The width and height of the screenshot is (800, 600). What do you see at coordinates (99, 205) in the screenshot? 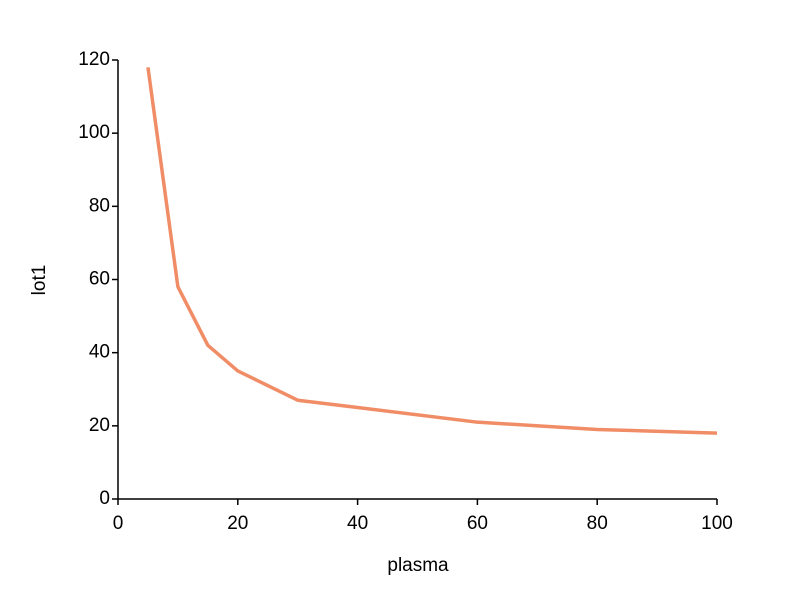
I see `y-tick-label: 80` at bounding box center [99, 205].